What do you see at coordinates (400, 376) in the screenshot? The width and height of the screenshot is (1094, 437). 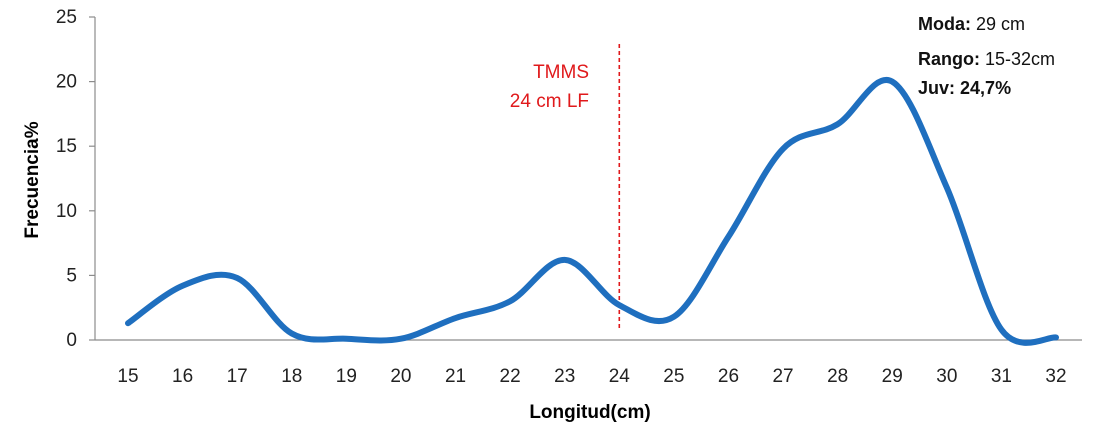 I see `x-tick-label: 20` at bounding box center [400, 376].